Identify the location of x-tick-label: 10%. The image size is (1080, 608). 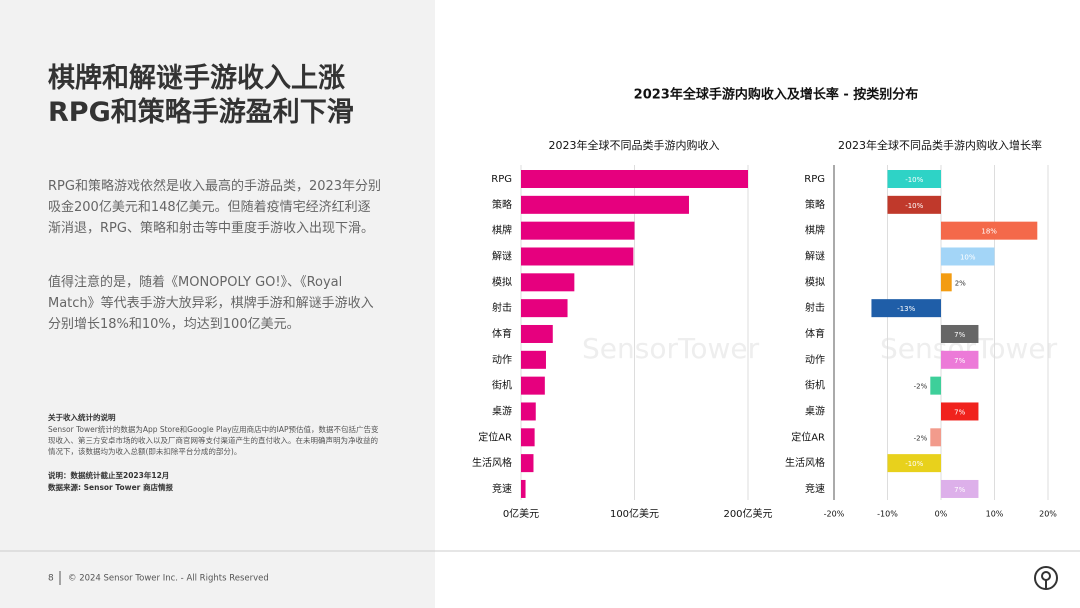
(995, 514).